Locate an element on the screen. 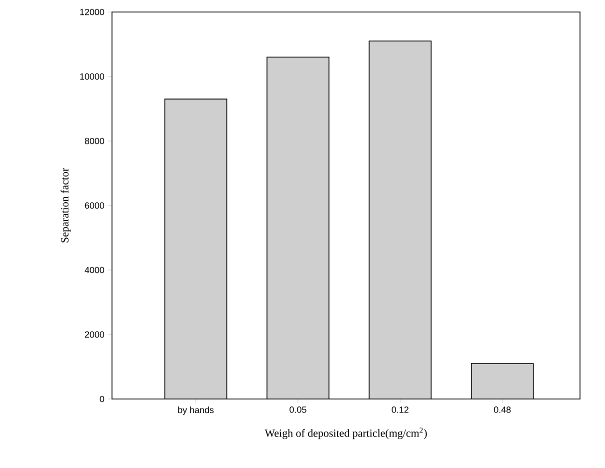  y-tick-label: 8000 is located at coordinates (94, 141).